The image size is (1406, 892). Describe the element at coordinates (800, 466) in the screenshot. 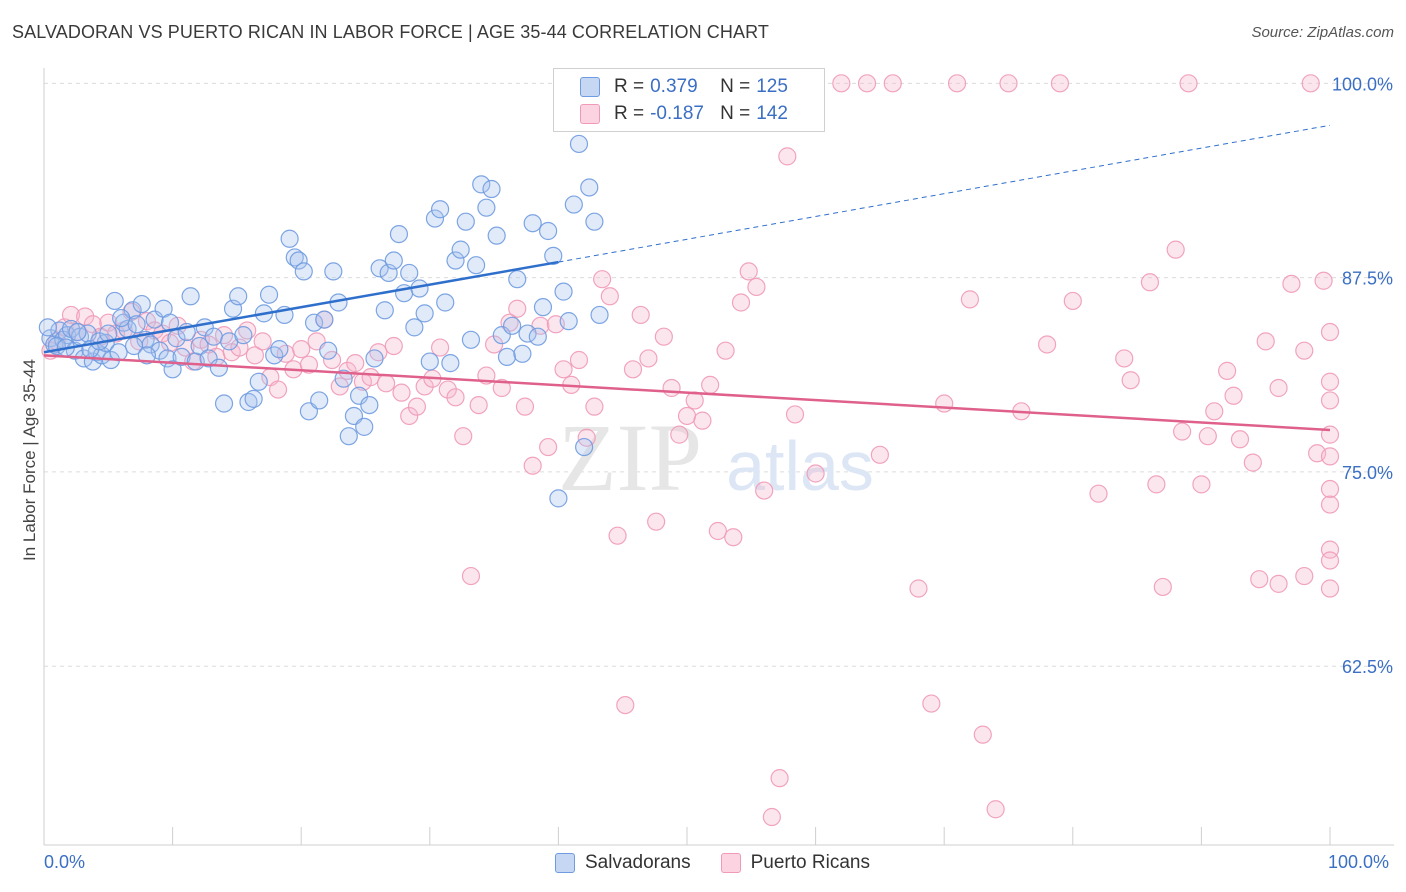

I see `watermark-atlas: atlas` at that location.